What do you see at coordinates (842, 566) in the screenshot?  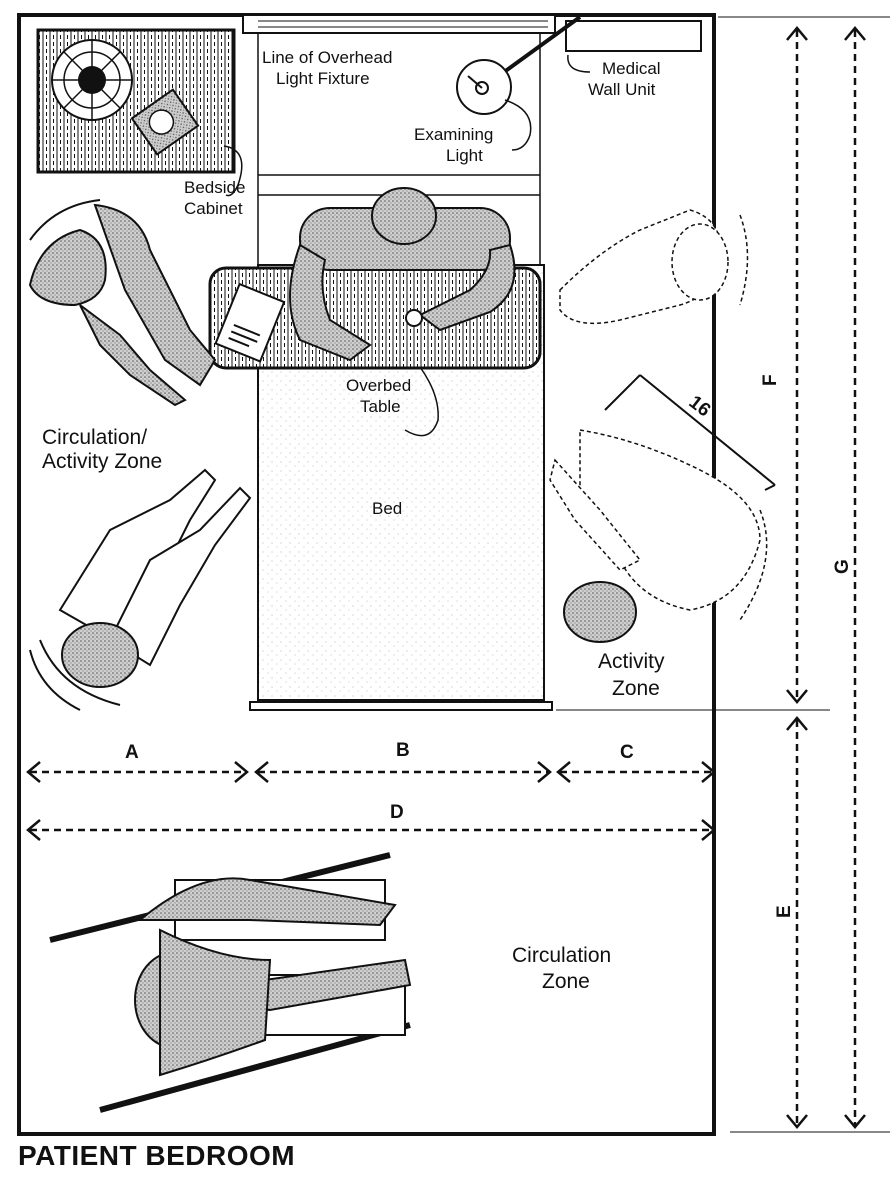 I see `dimension-label-g: G` at bounding box center [842, 566].